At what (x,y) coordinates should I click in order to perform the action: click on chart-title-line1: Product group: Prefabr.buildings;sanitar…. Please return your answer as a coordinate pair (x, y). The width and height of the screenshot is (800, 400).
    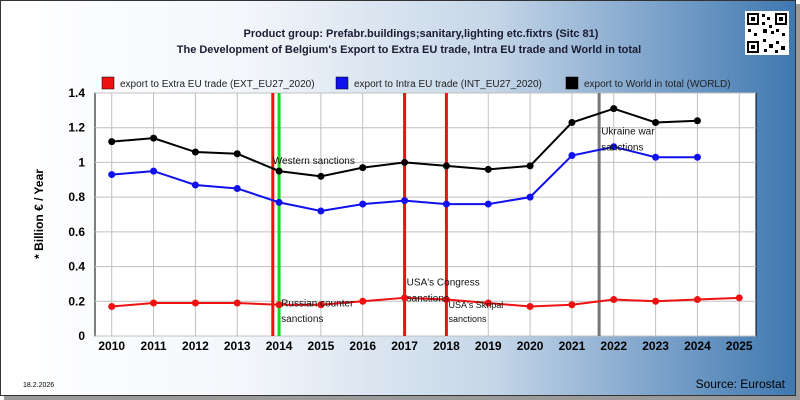
    Looking at the image, I should click on (421, 34).